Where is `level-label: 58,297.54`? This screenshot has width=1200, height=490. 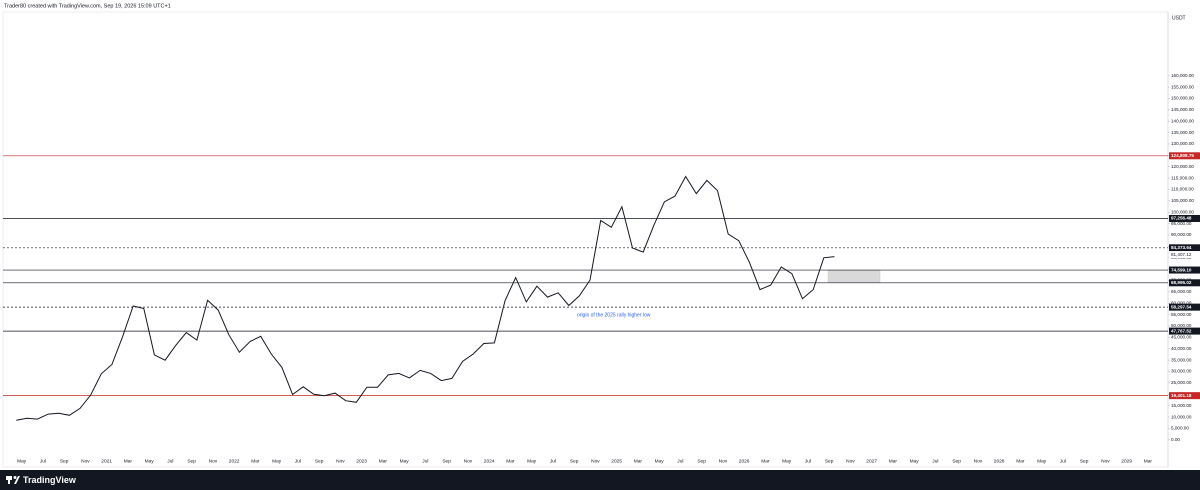
level-label: 58,297.54 is located at coordinates (1181, 306).